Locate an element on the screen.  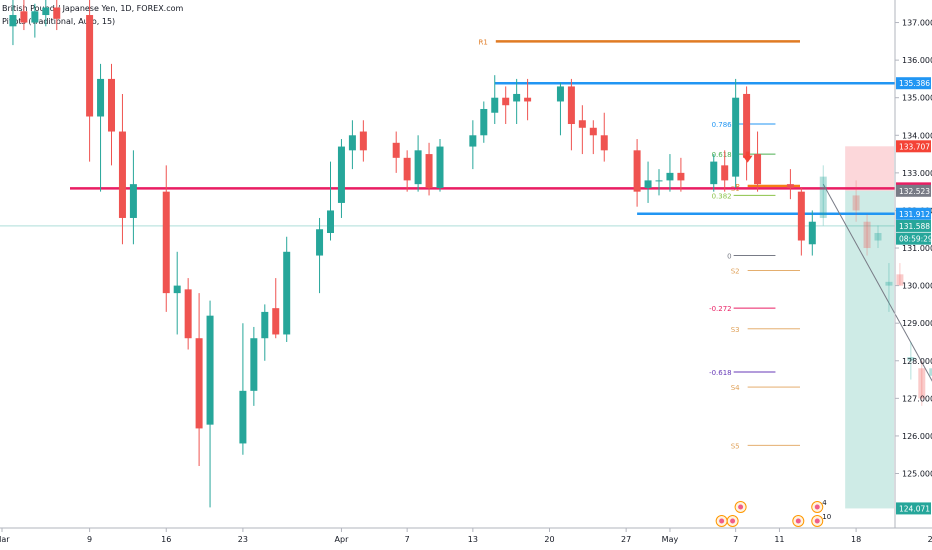
price-tick-label: 126.000 is located at coordinates (917, 436).